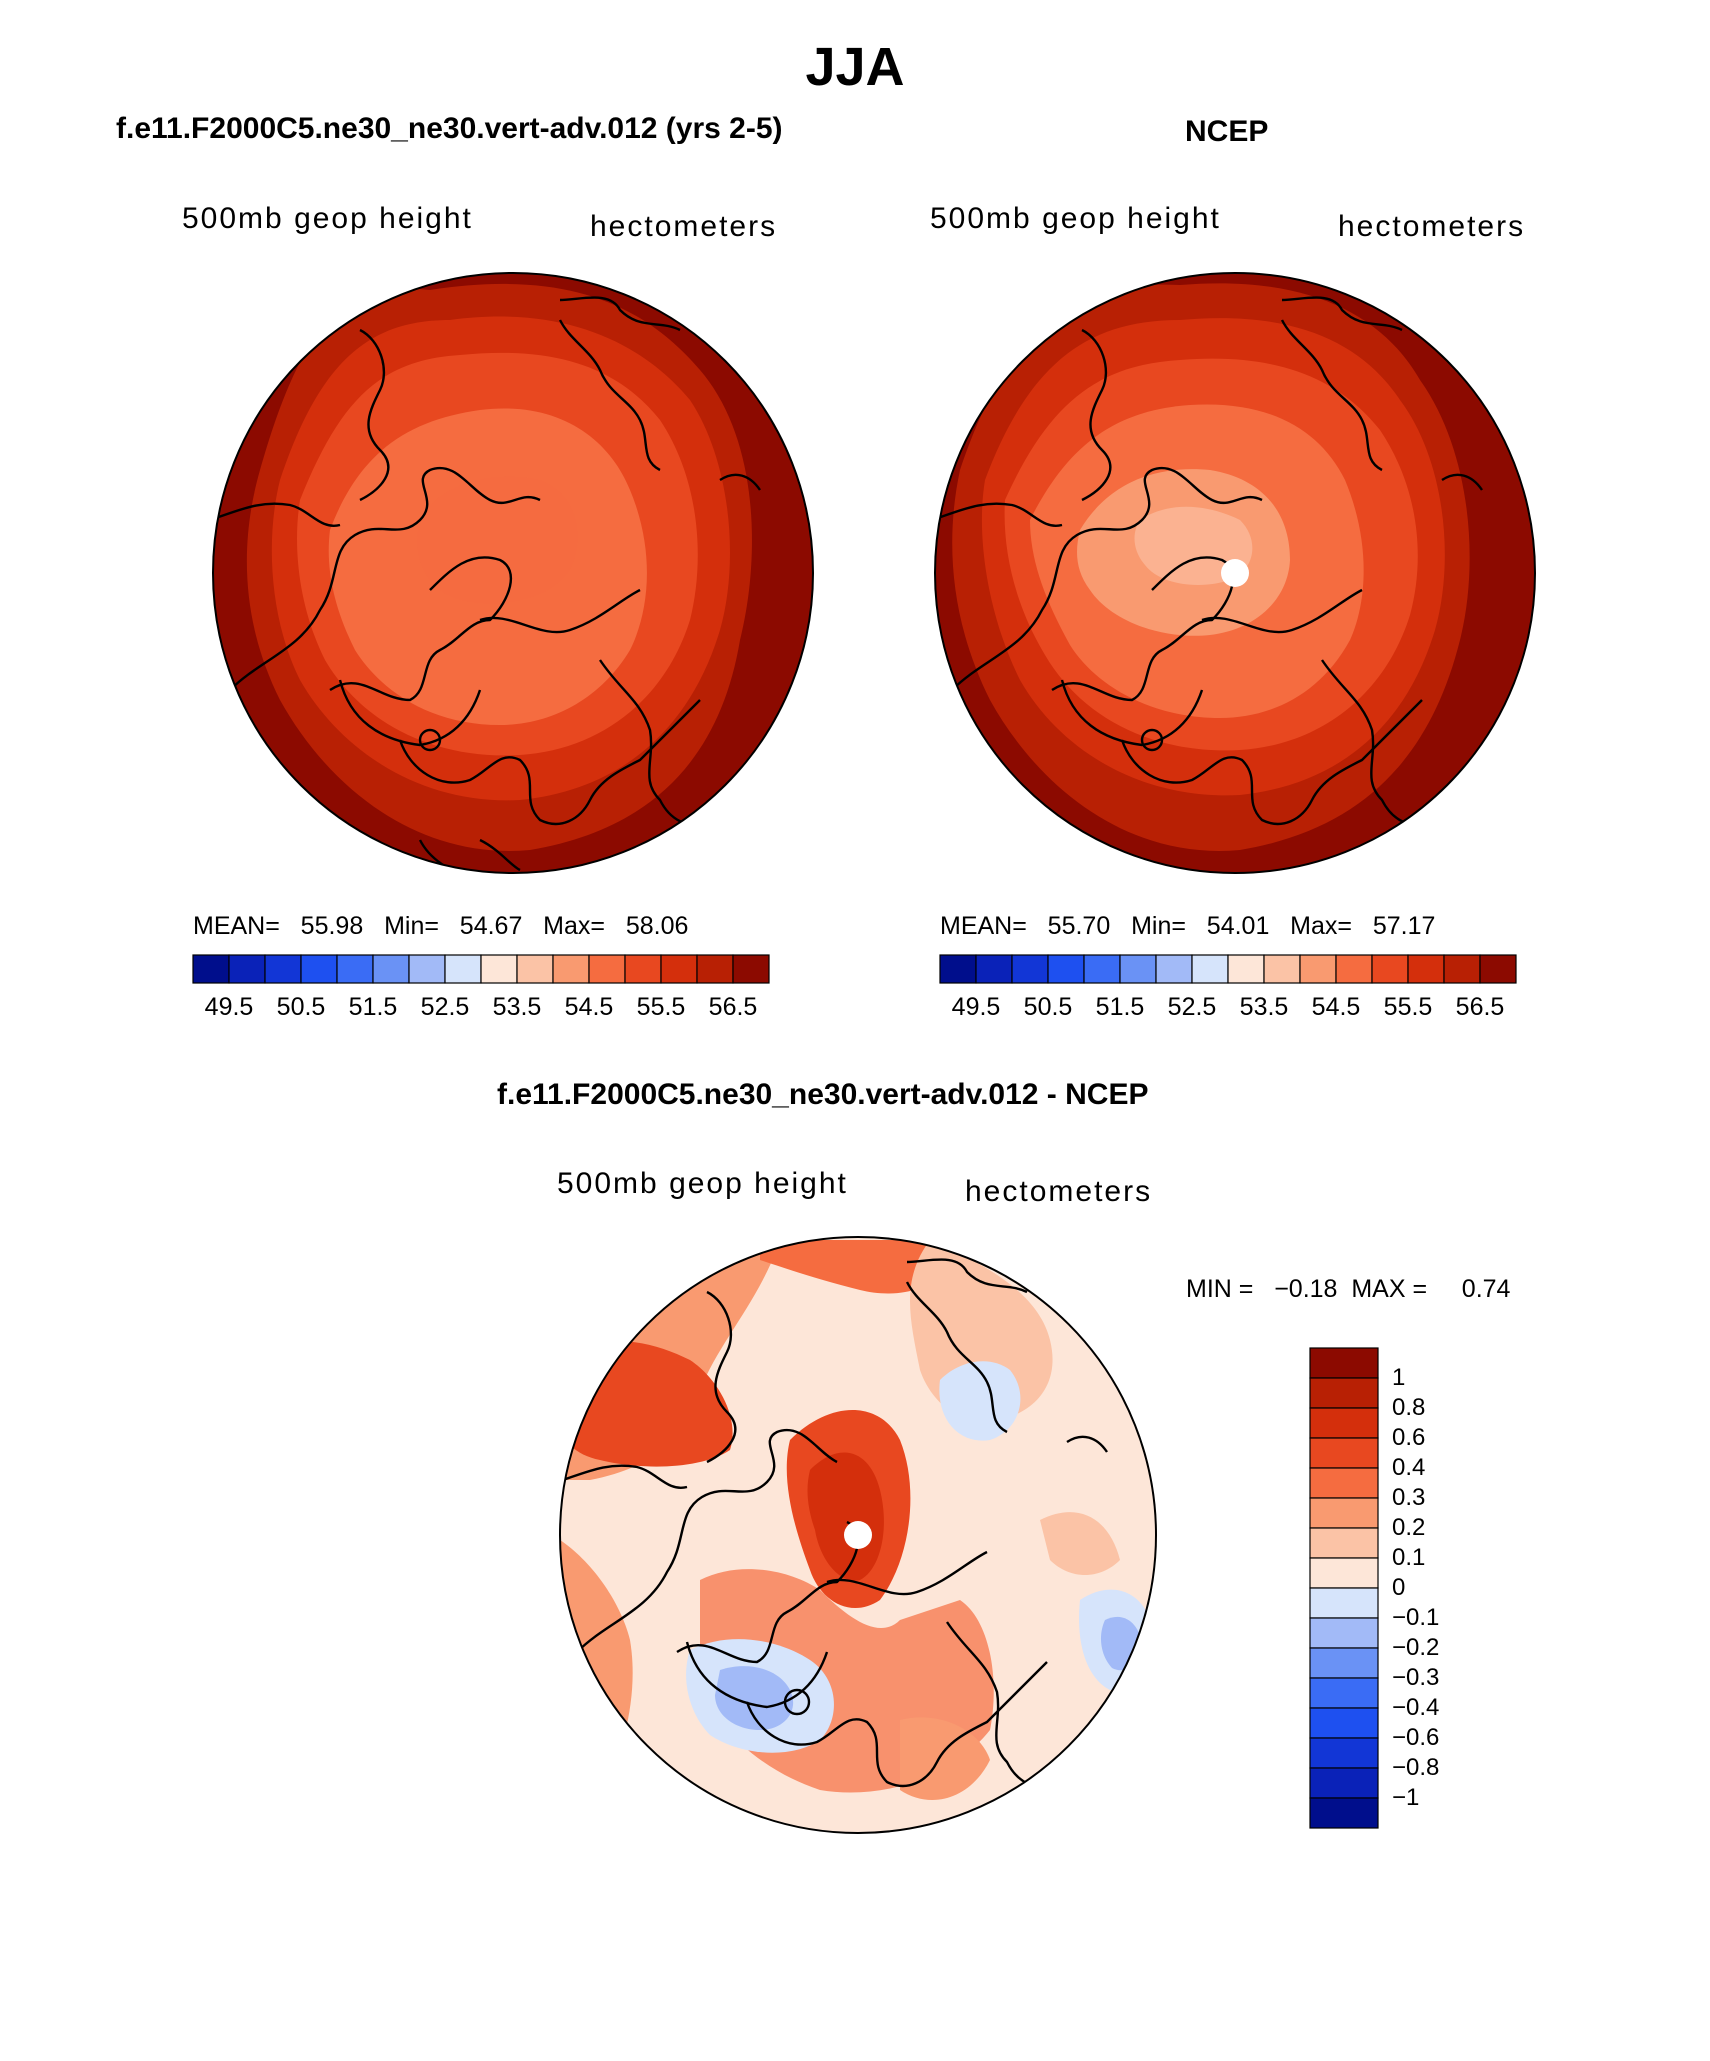  I want to click on model-field-label: 500mb geop height, so click(327, 218).